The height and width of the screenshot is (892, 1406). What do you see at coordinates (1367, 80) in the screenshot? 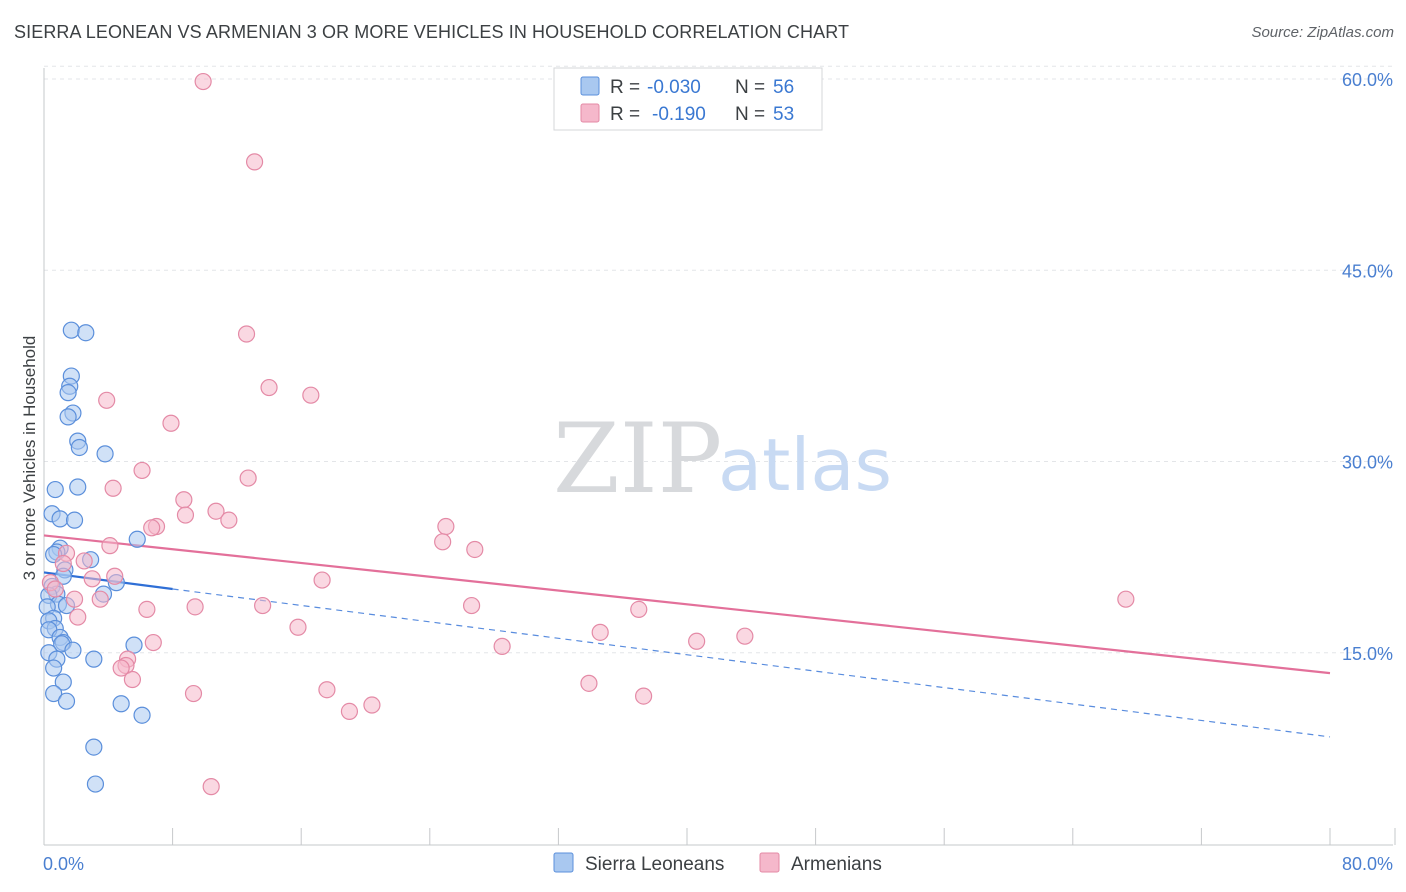
I see `y-tick-label-3: 60.0%` at bounding box center [1367, 80].